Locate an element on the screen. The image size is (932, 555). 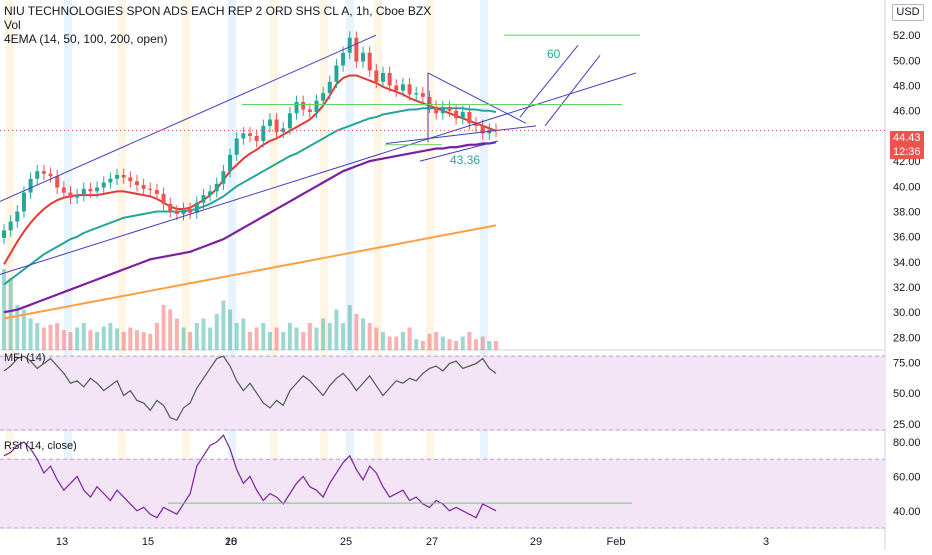
target-annotation: 60 is located at coordinates (554, 54).